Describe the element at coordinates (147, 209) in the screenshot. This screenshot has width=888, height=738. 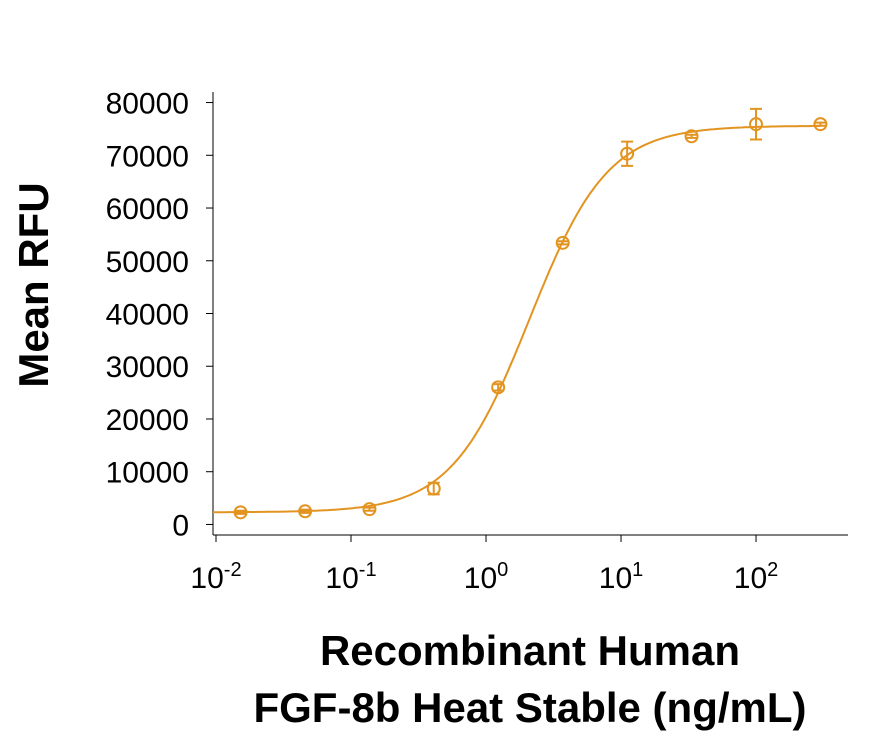
I see `y-tick-label: 60000` at that location.